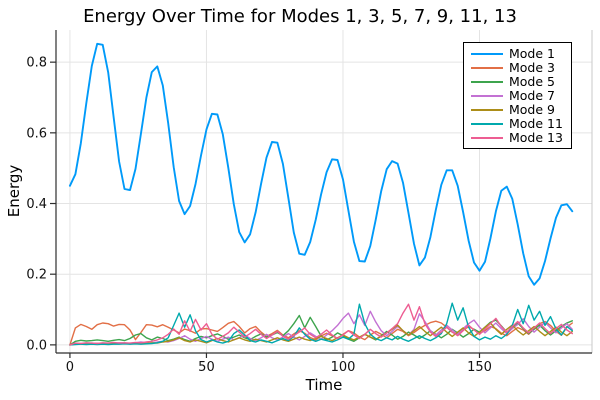 The height and width of the screenshot is (400, 600). Describe the element at coordinates (343, 367) in the screenshot. I see `x-tick-label: 100` at that location.